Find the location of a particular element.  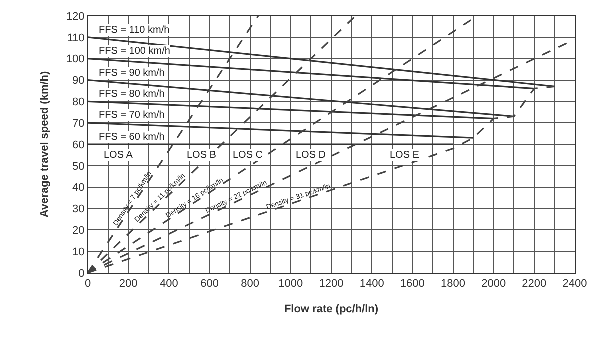

x-tick-label: 400 is located at coordinates (169, 284).